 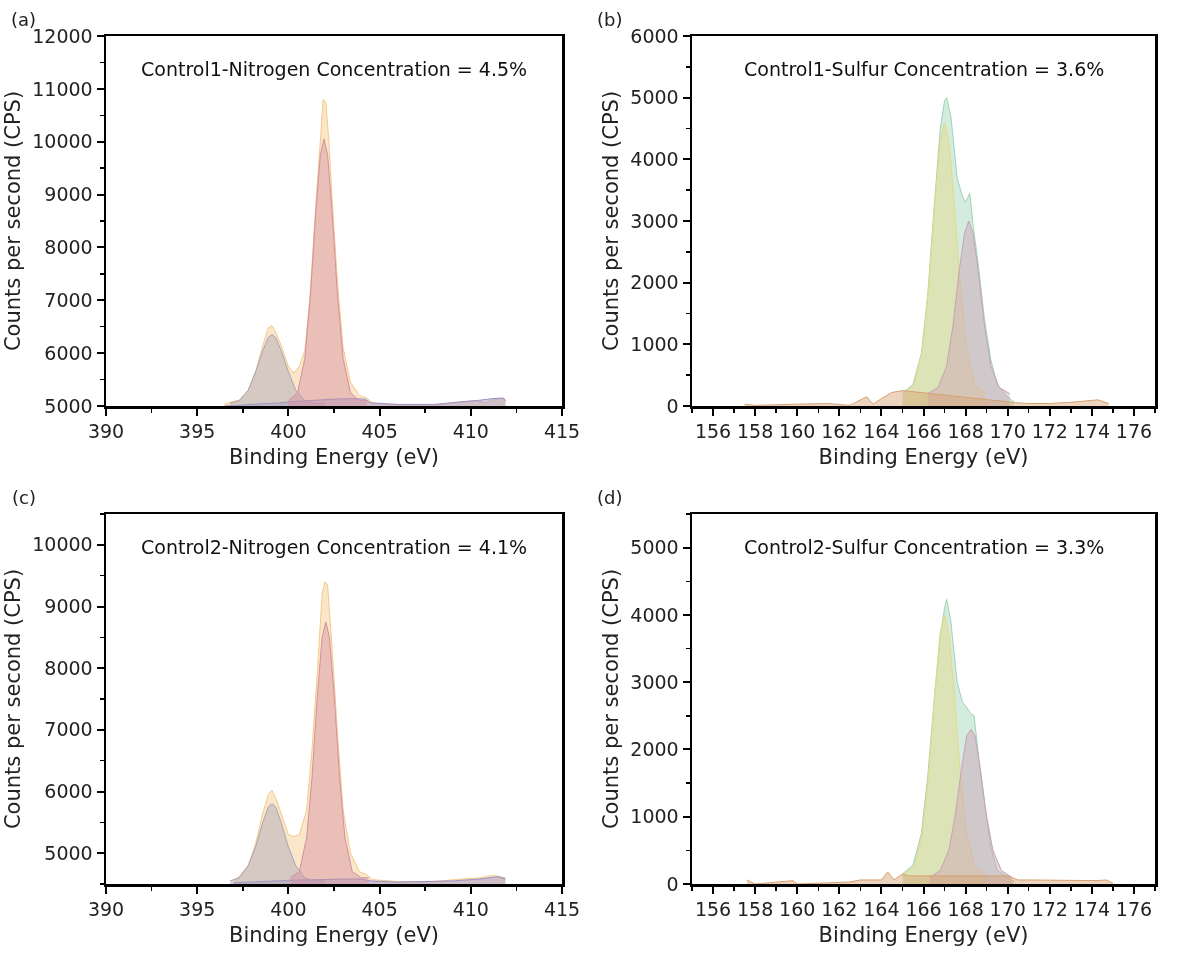 I want to click on annotation: Control2-Nitrogen Concentration = 4.1%, so click(x=334, y=547).